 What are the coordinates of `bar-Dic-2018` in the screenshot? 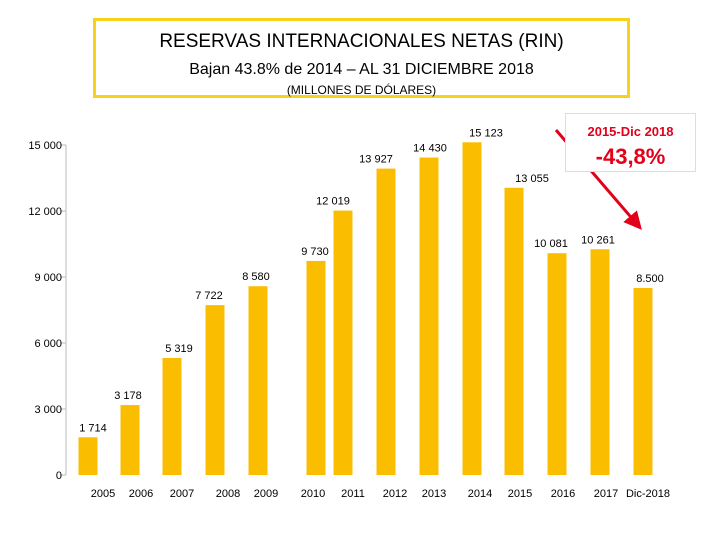 It's located at (643, 381).